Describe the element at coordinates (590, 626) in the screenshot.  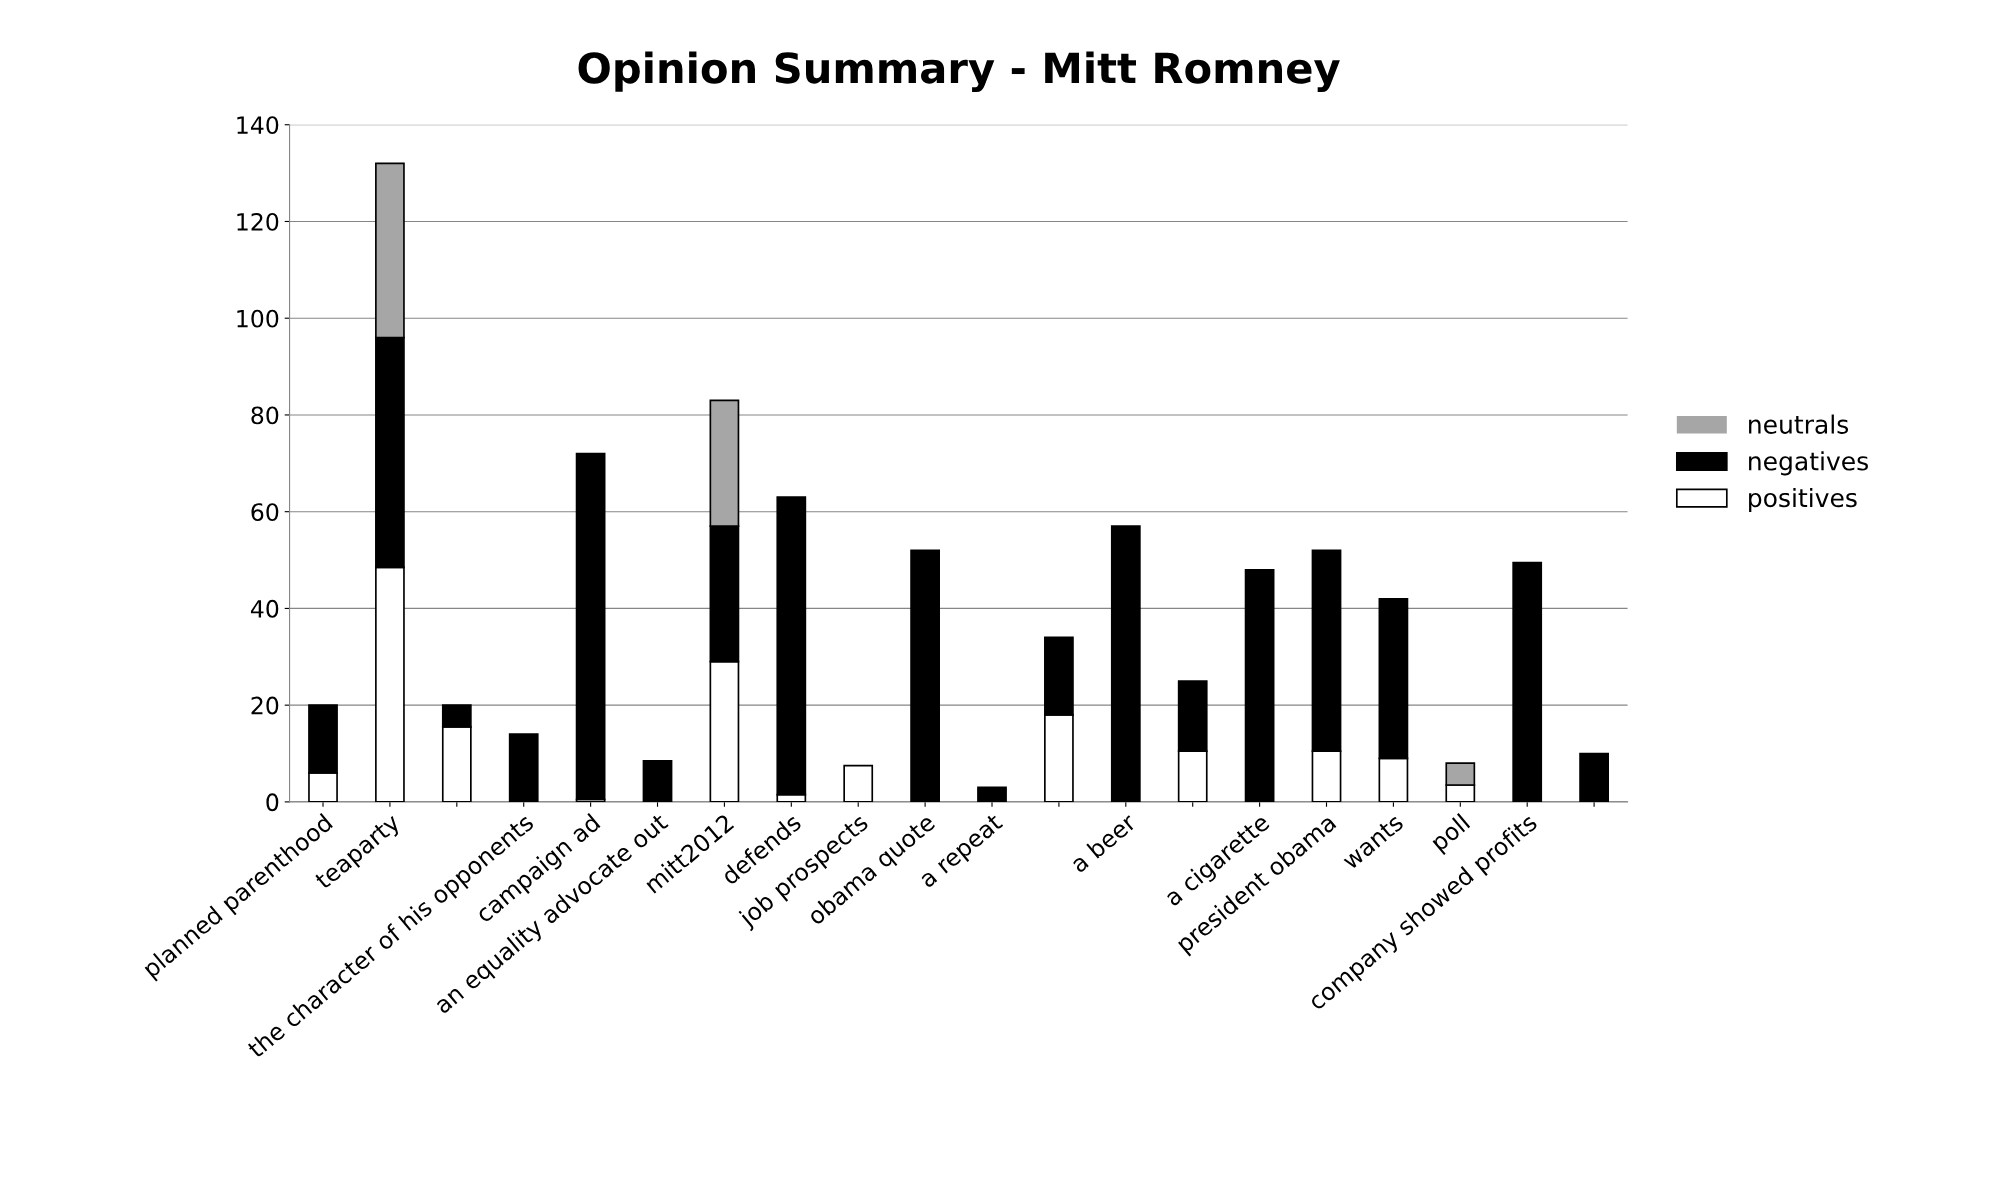
I see `bar` at that location.